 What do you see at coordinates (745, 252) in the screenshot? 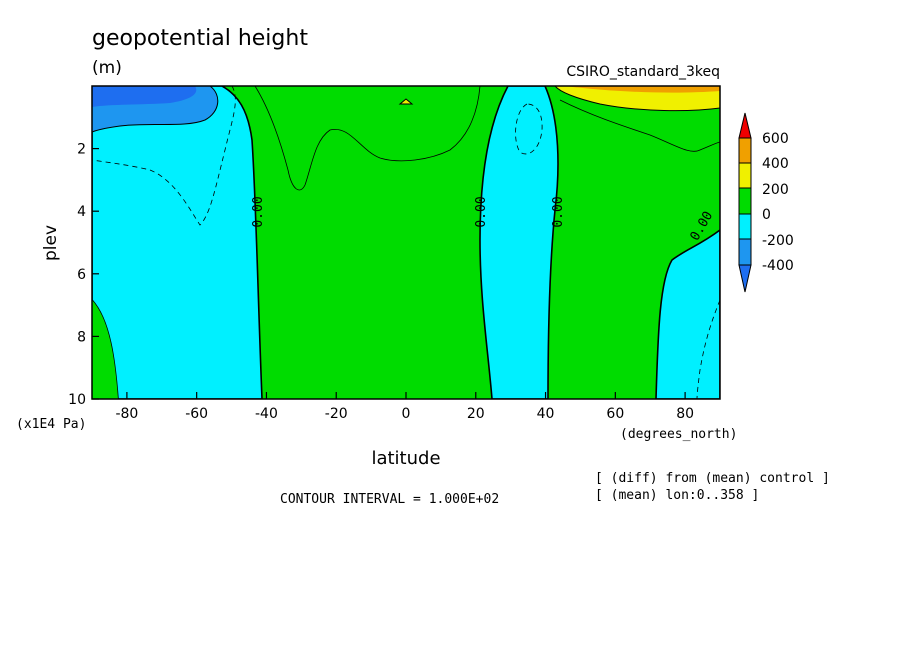
I see `colorbar-minus400-minus200` at bounding box center [745, 252].